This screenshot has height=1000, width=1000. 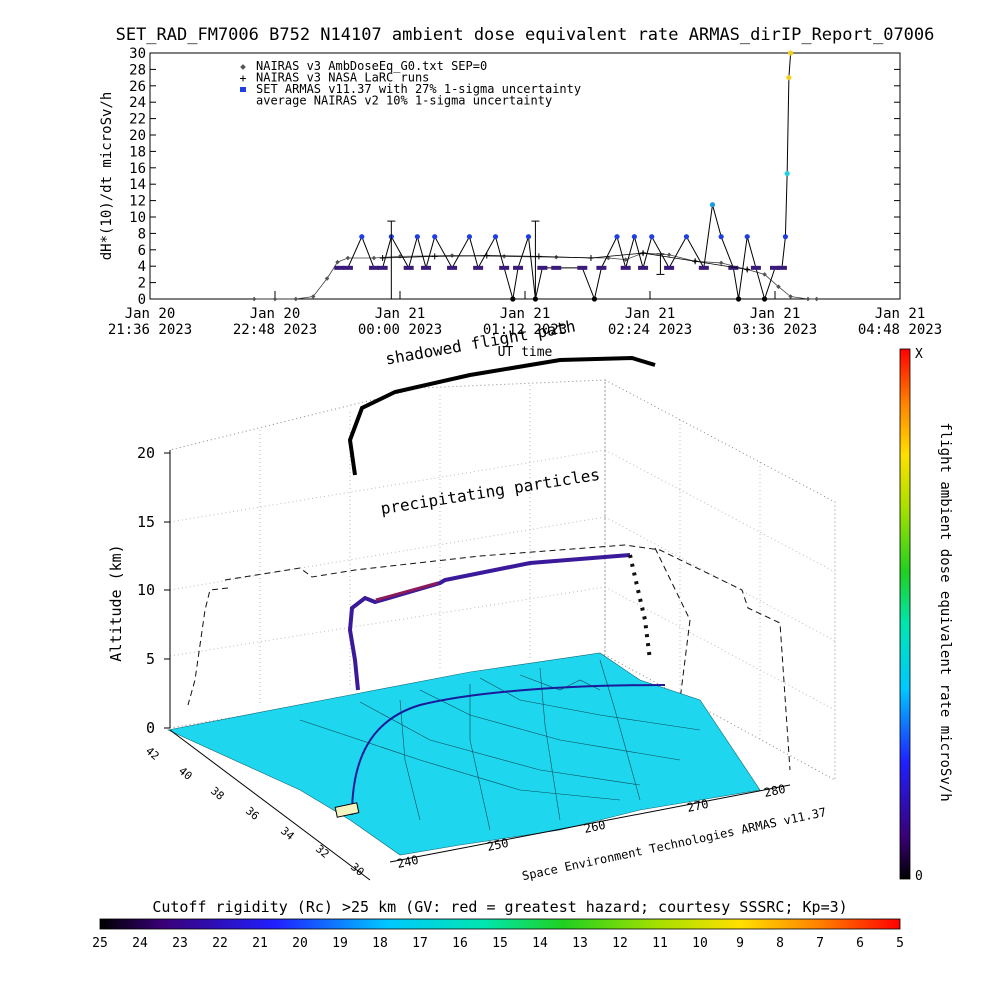 I want to click on x-tick-label: 22:48 2023, so click(x=275, y=330).